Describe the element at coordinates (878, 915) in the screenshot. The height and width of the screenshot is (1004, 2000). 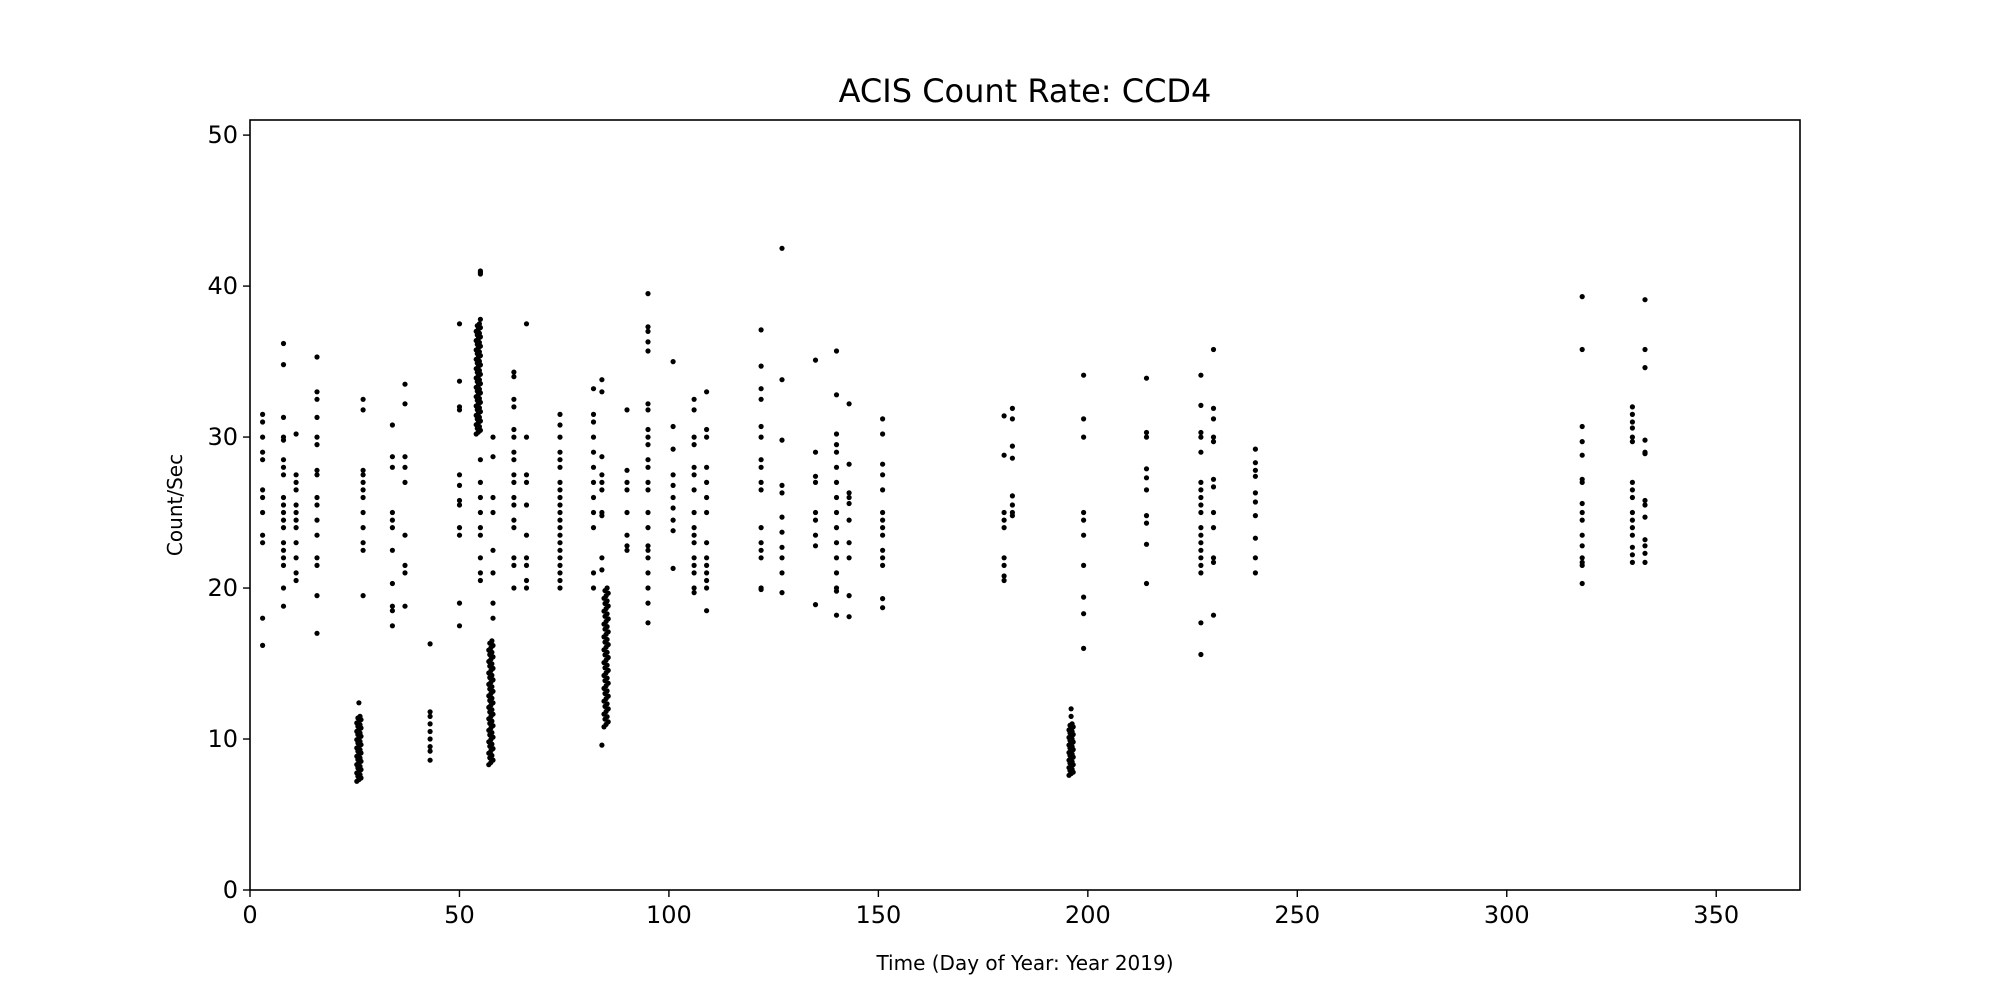
I see `x-tick-label: 150` at that location.